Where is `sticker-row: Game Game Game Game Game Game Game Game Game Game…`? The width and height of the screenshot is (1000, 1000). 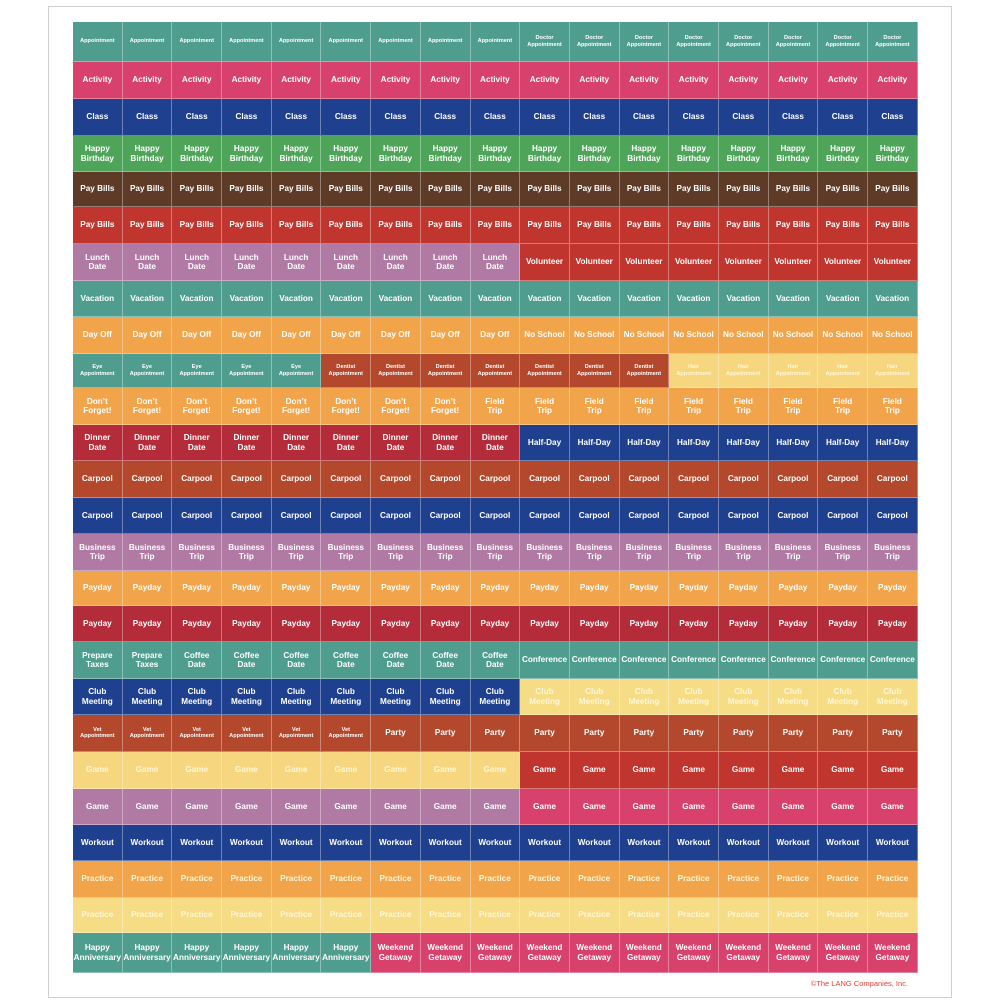 sticker-row: Game Game Game Game Game Game Game Game Game Game… is located at coordinates (500, 770).